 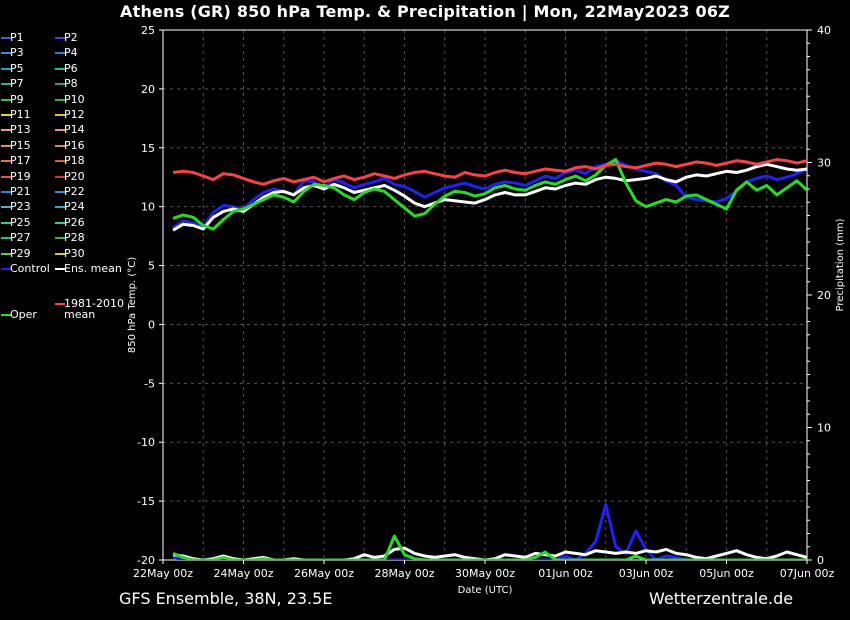 I want to click on legend-label: P26, so click(x=74, y=222).